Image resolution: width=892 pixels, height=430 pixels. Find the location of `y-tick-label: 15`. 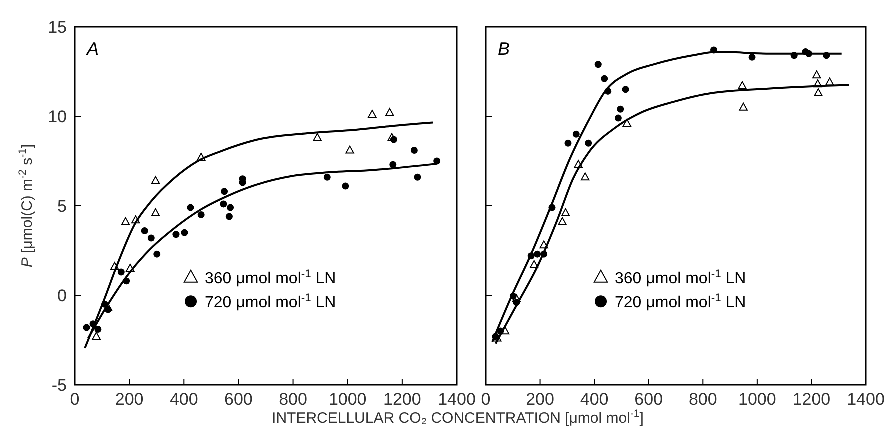

y-tick-label: 15 is located at coordinates (57, 27).